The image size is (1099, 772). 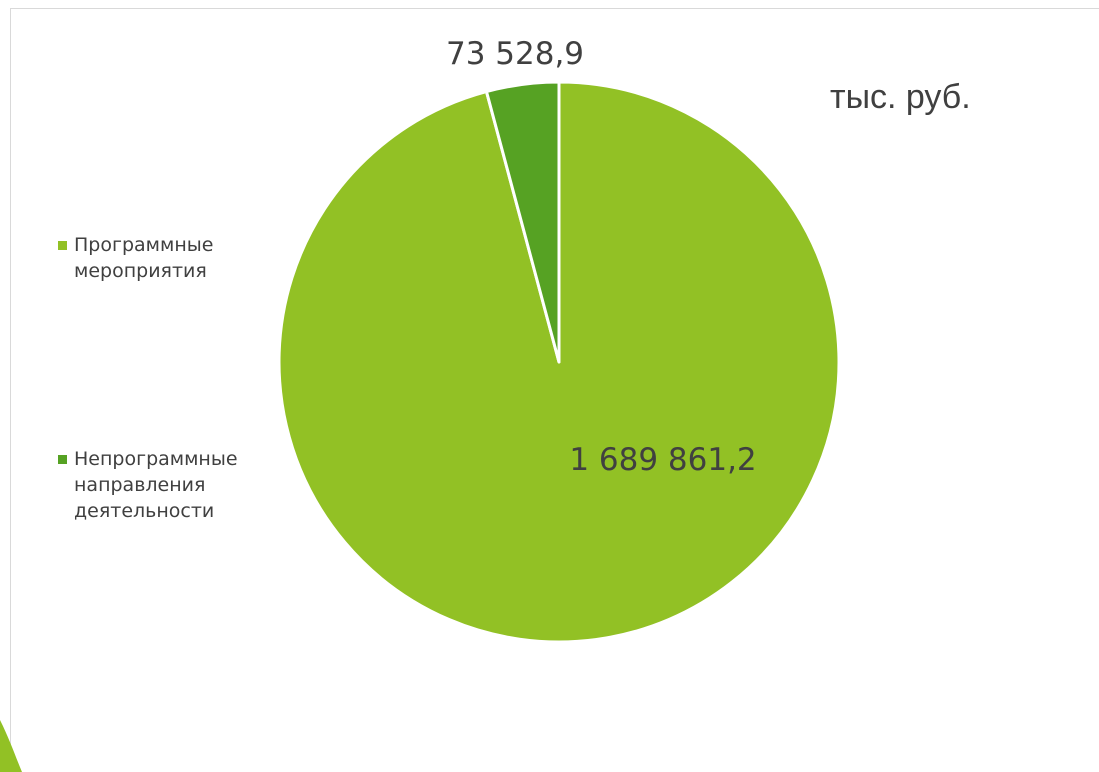 What do you see at coordinates (900, 97) in the screenshot?
I see `unit-label: тыс. руб.` at bounding box center [900, 97].